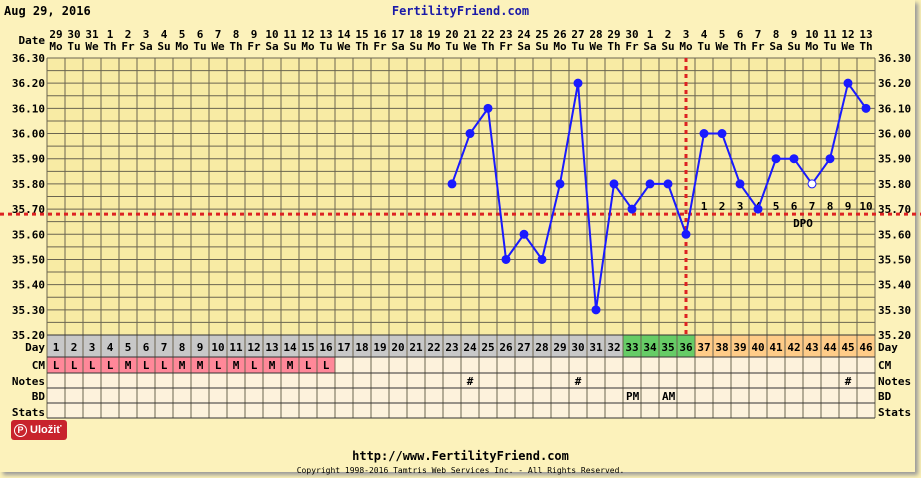 This screenshot has width=921, height=478. Describe the element at coordinates (35, 347) in the screenshot. I see `row-label-day: Day` at that location.